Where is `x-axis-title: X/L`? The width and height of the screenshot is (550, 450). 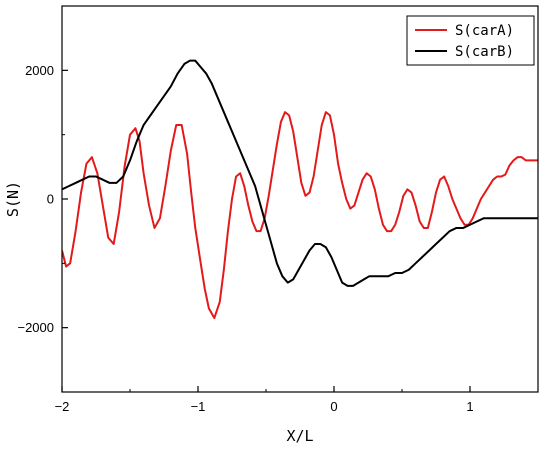 x-axis-title: X/L is located at coordinates (299, 436).